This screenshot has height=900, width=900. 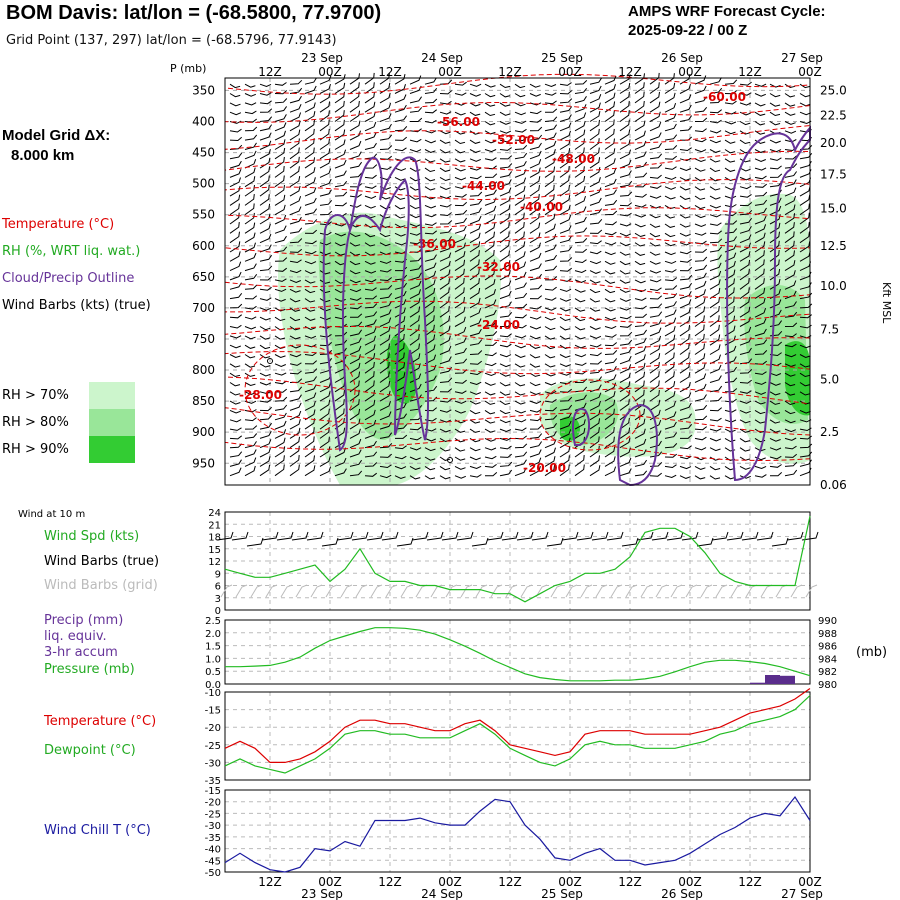 What do you see at coordinates (102, 561) in the screenshot?
I see `legend-wind-barbs-true: Wind Barbs (true)` at bounding box center [102, 561].